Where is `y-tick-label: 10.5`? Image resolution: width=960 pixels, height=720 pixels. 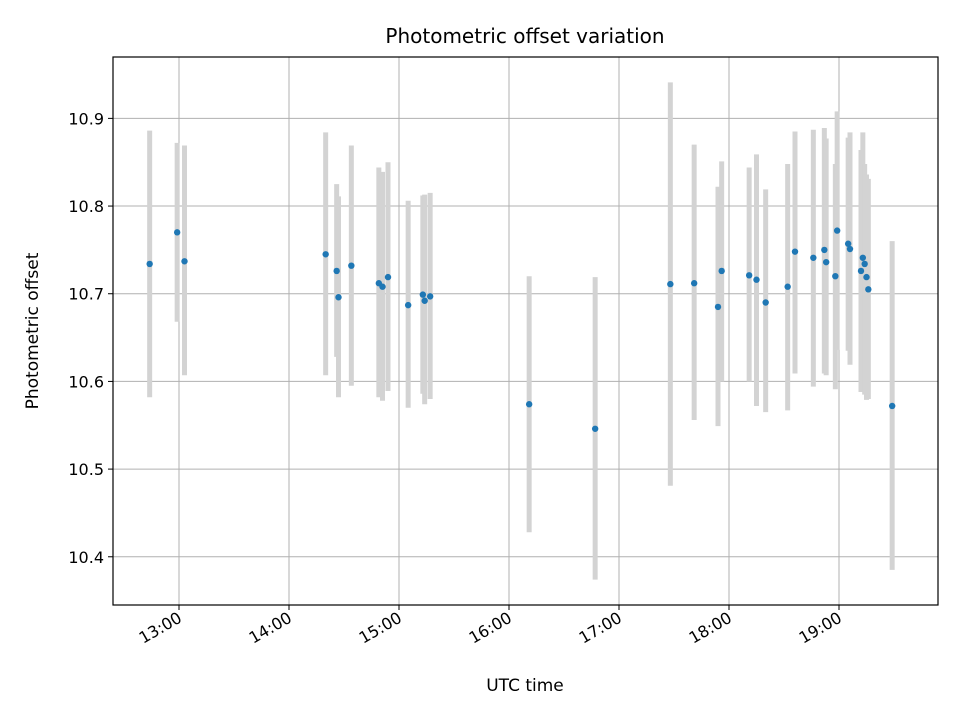 y-tick-label: 10.5 is located at coordinates (86, 469).